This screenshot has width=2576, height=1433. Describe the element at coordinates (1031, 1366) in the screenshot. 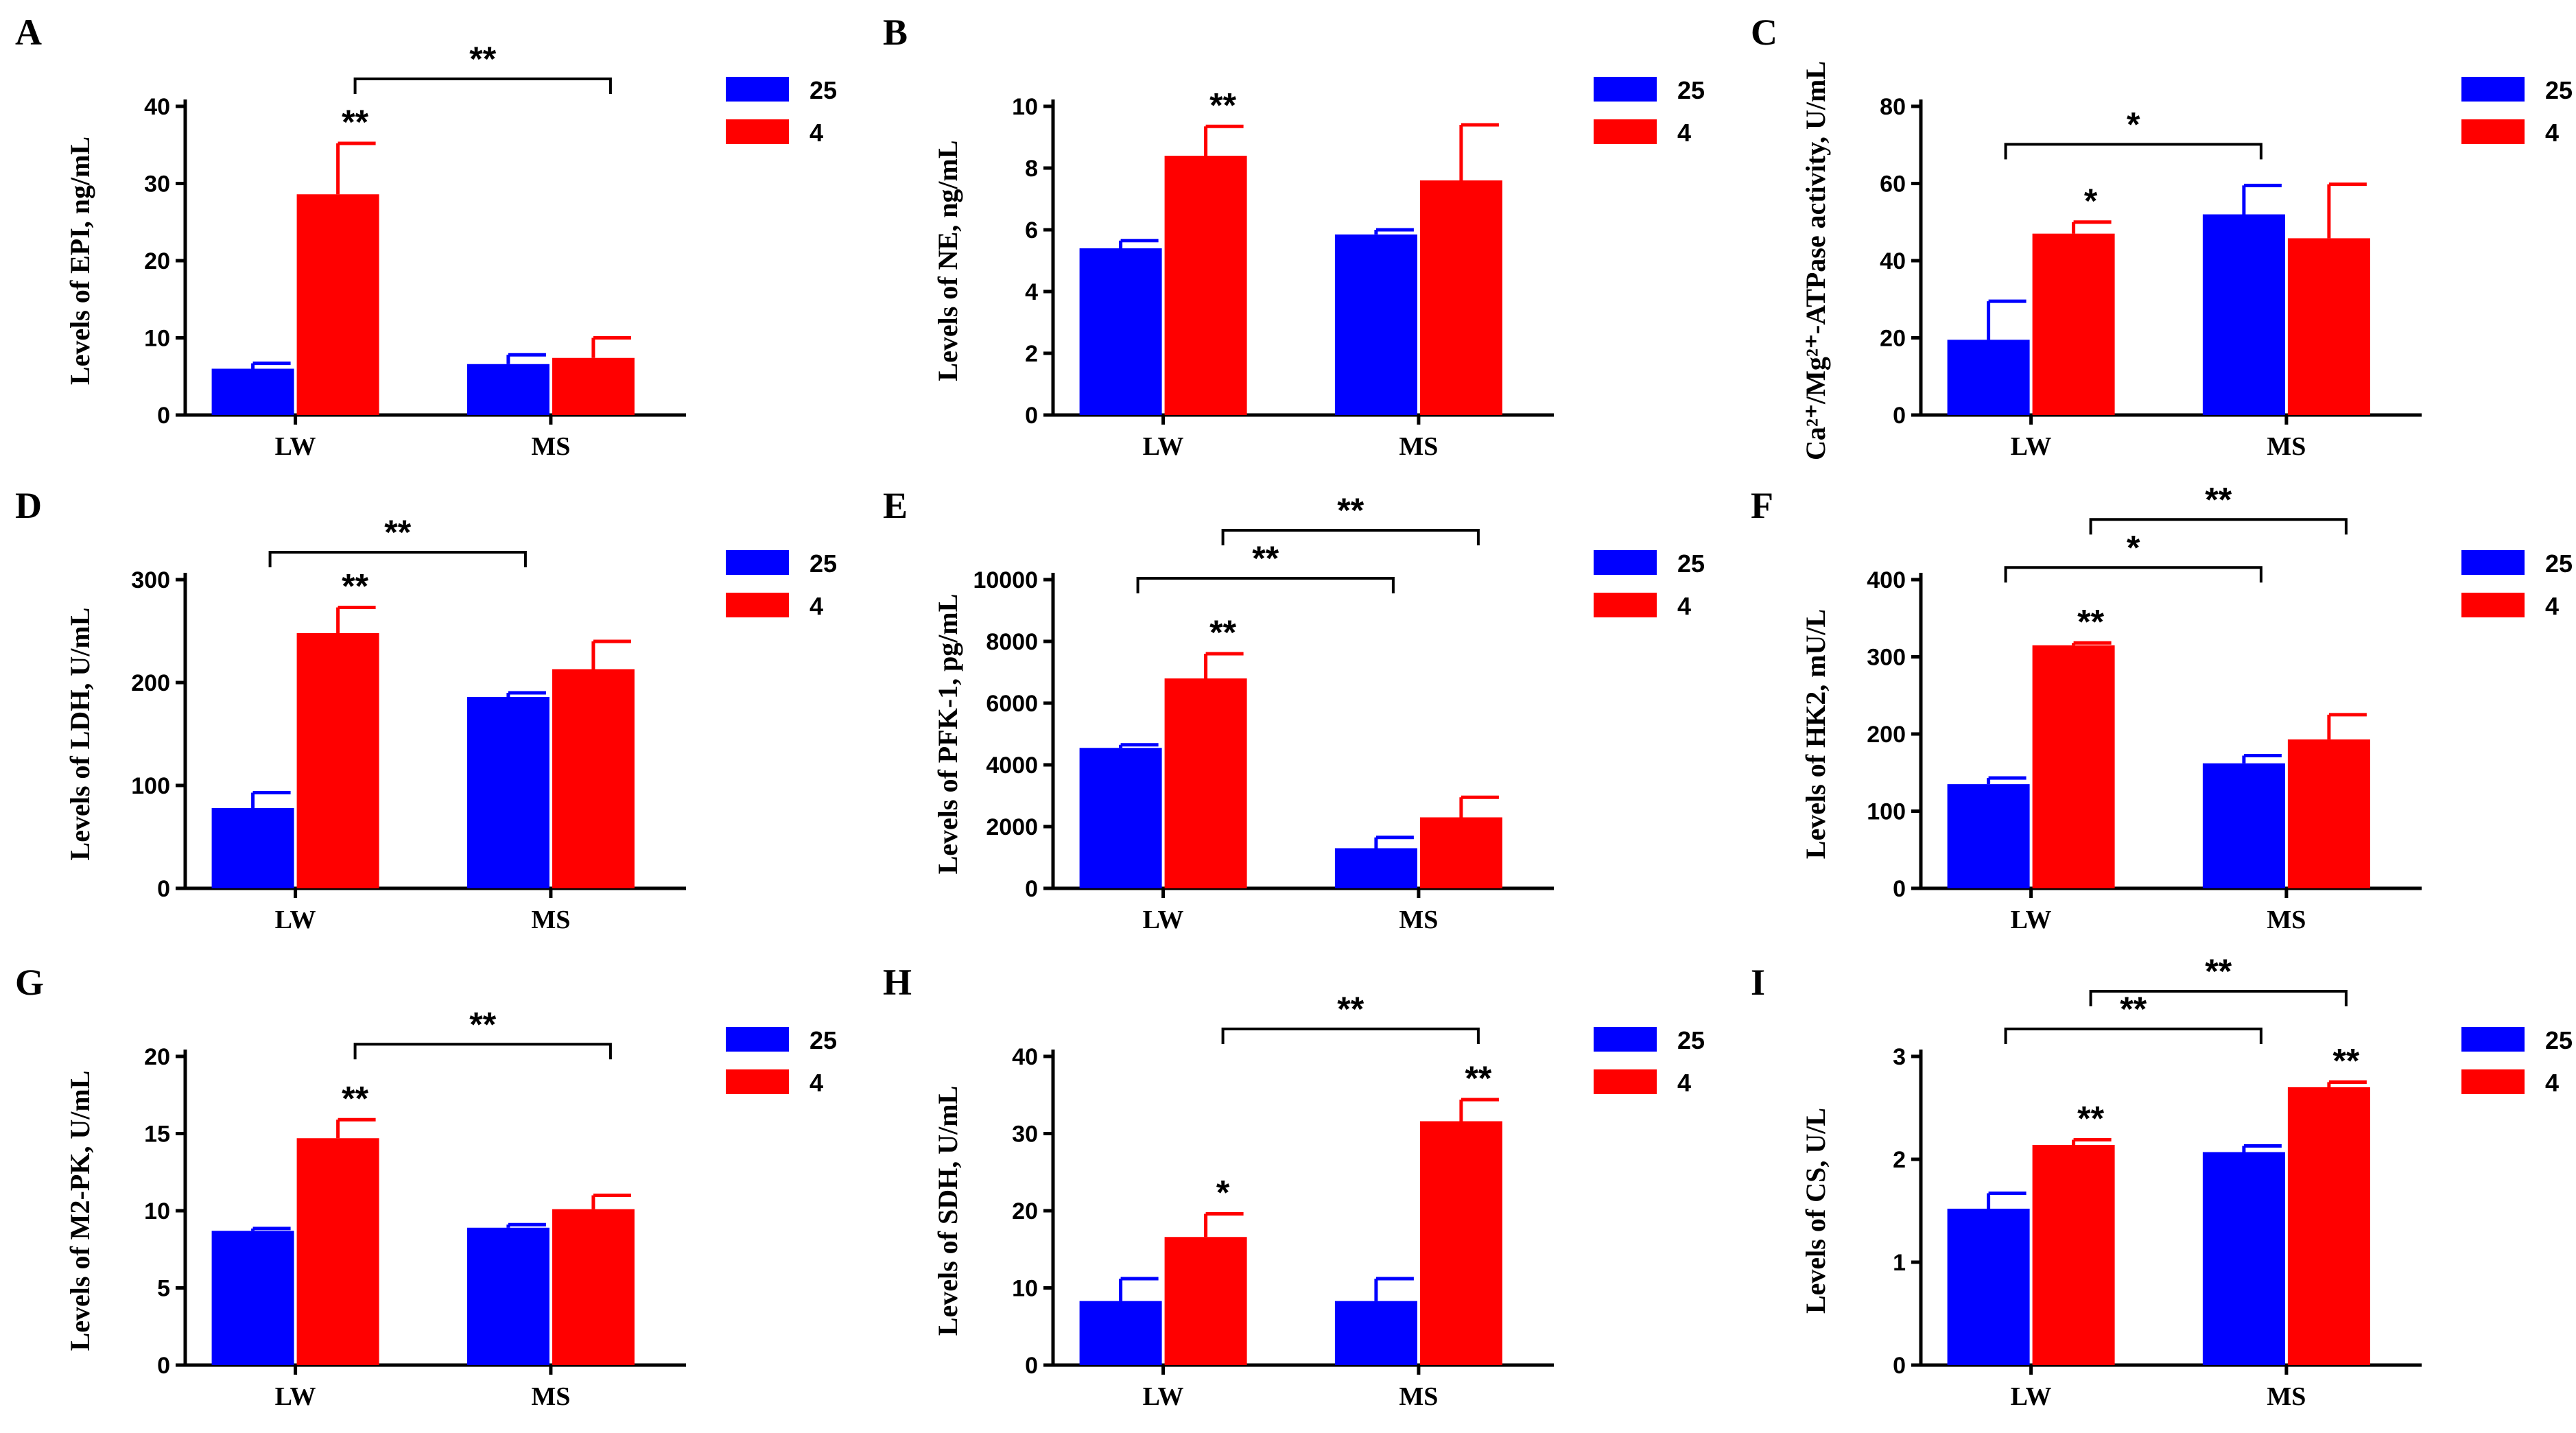

I see `y-tick-label: 0` at that location.